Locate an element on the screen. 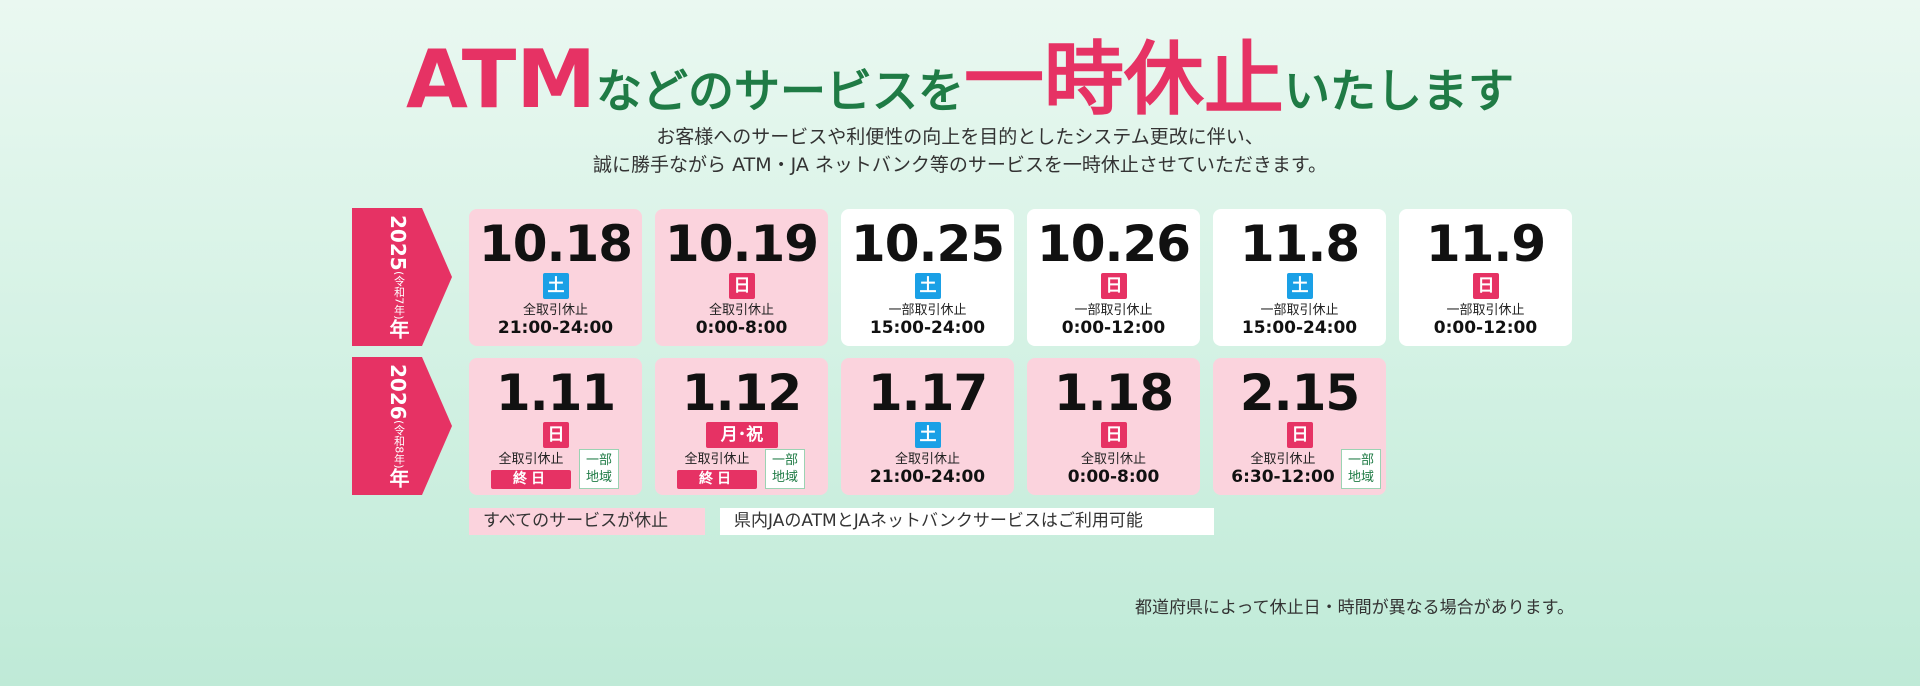 This screenshot has width=1920, height=686. date-card: 10.26 日 一部取引休止 0:00-12:00 is located at coordinates (1113, 277).